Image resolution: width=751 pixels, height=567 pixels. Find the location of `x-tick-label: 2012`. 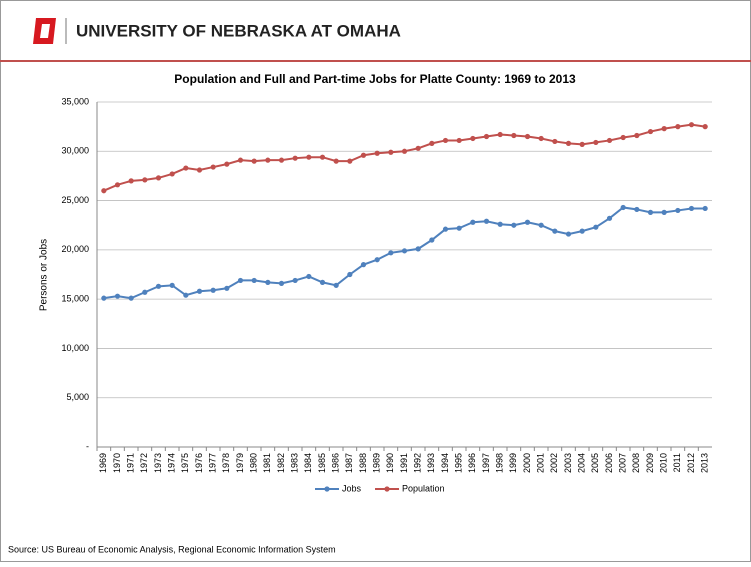

x-tick-label: 2012 is located at coordinates (691, 463).